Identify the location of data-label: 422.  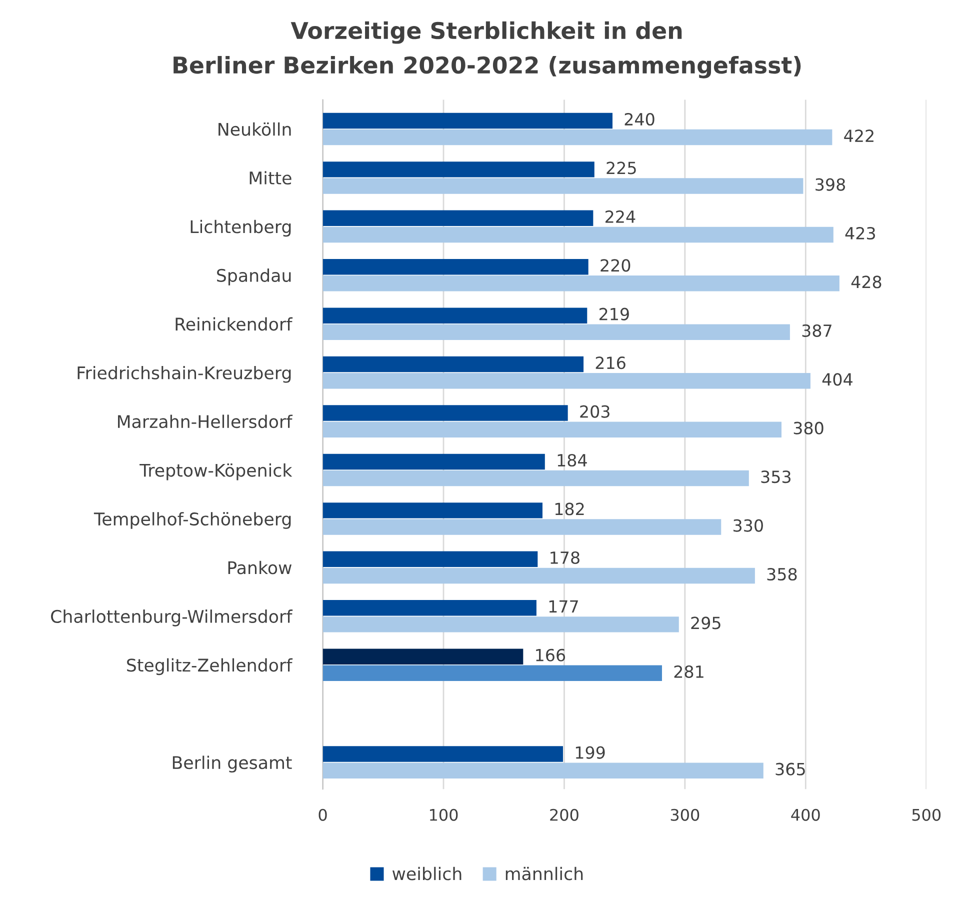
(859, 136).